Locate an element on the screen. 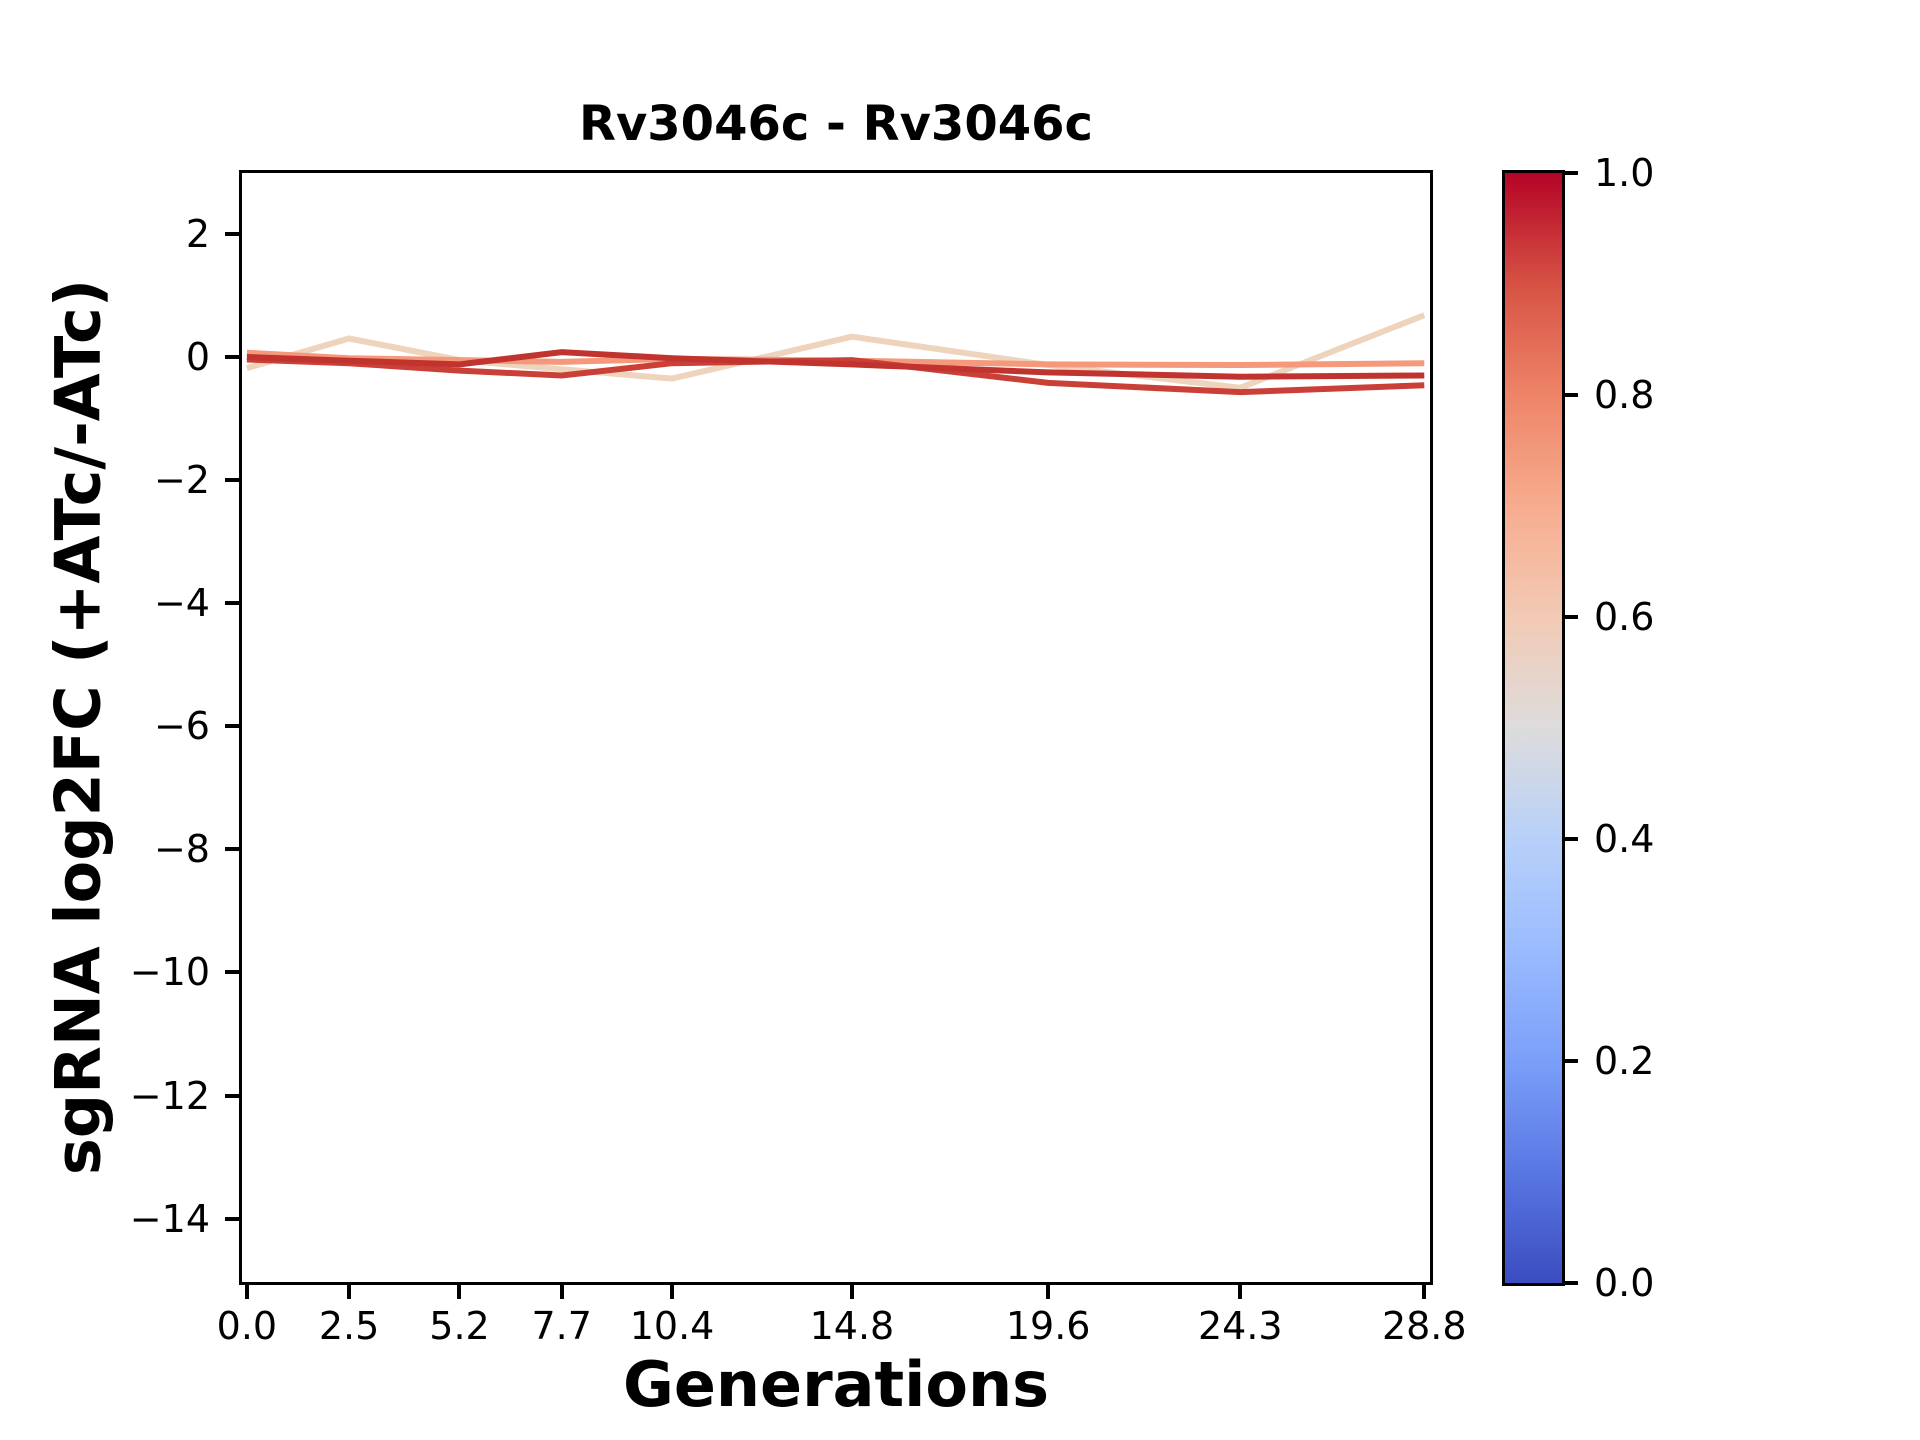  x-tick-label: 0.0 is located at coordinates (247, 1326).